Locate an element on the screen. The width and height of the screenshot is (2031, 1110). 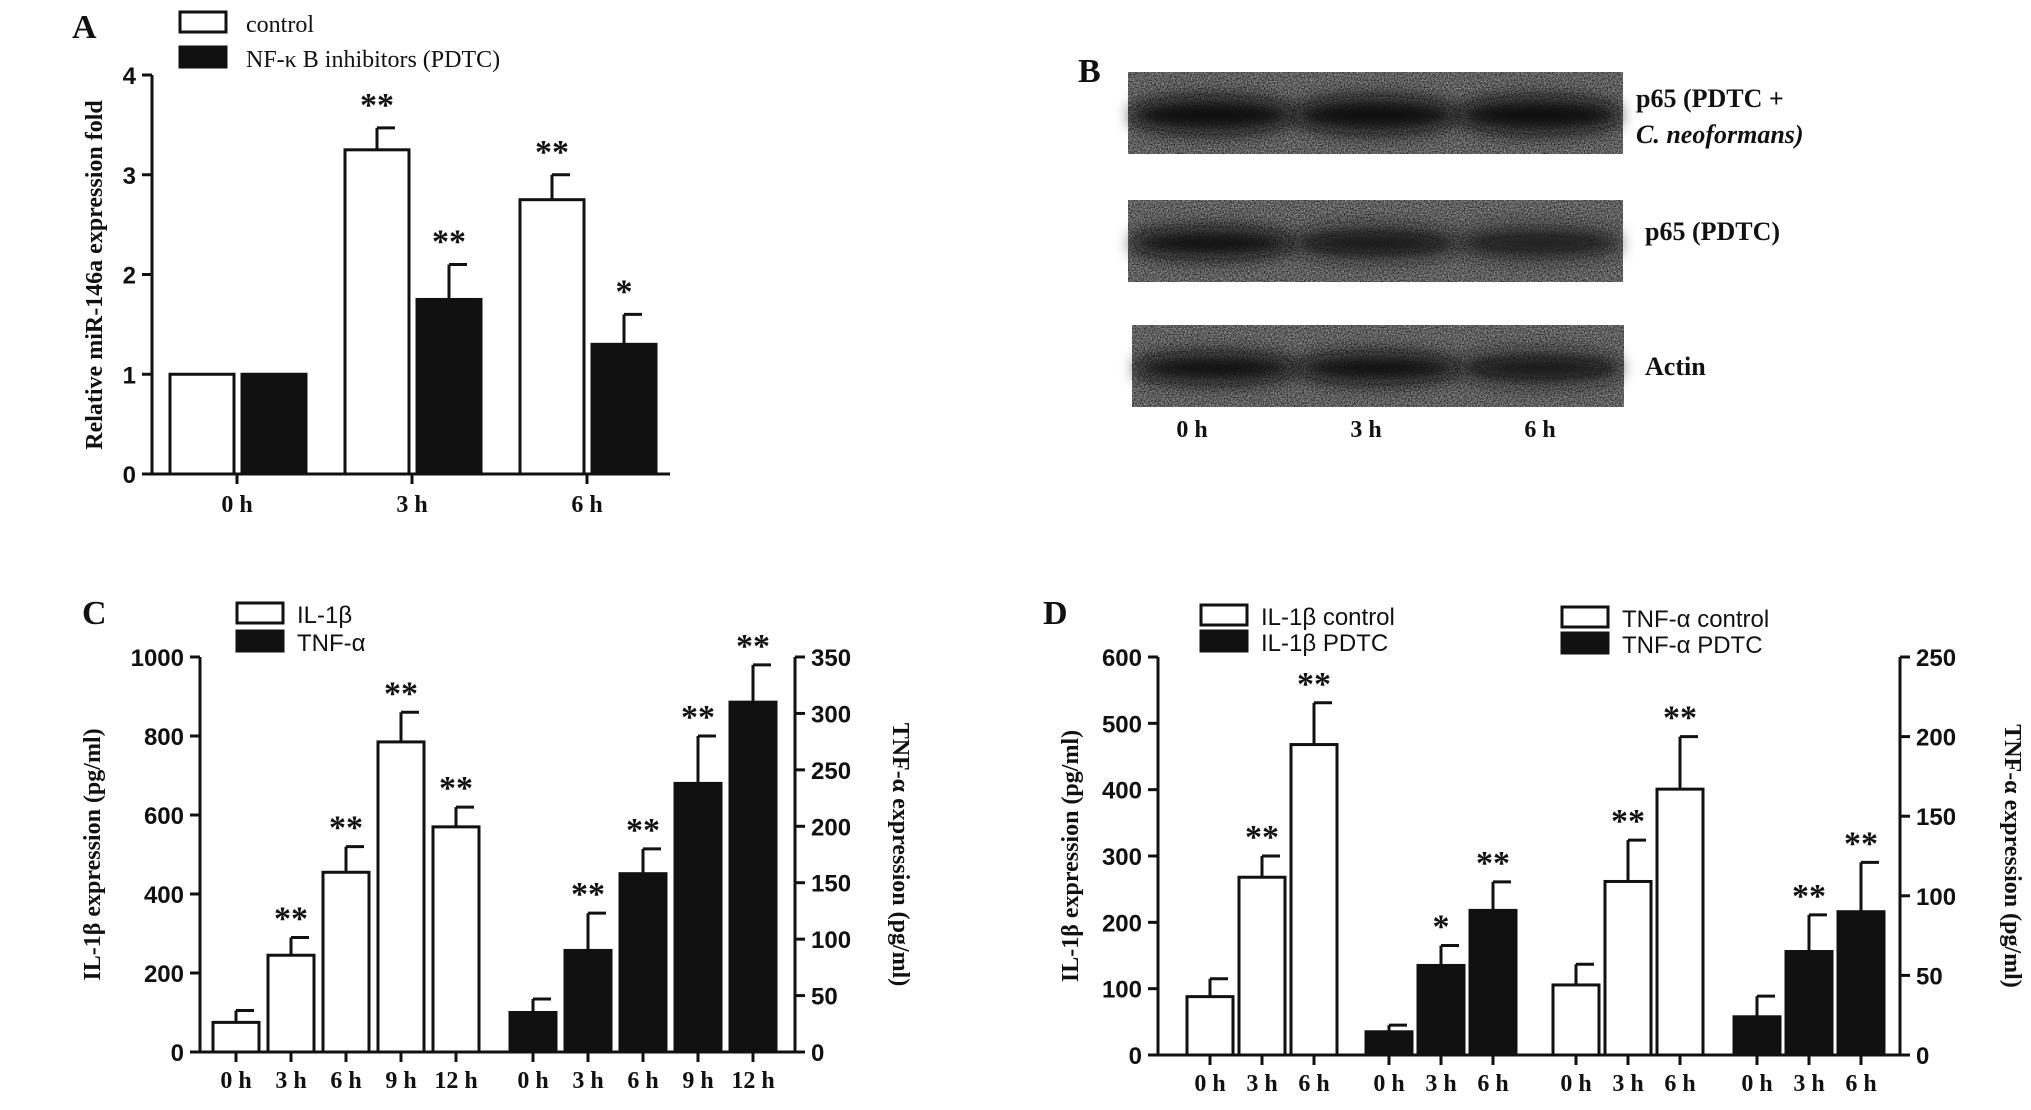
chart-a-legend: control NF-κ B inhibitors (PDTC) is located at coordinates (339, 41).